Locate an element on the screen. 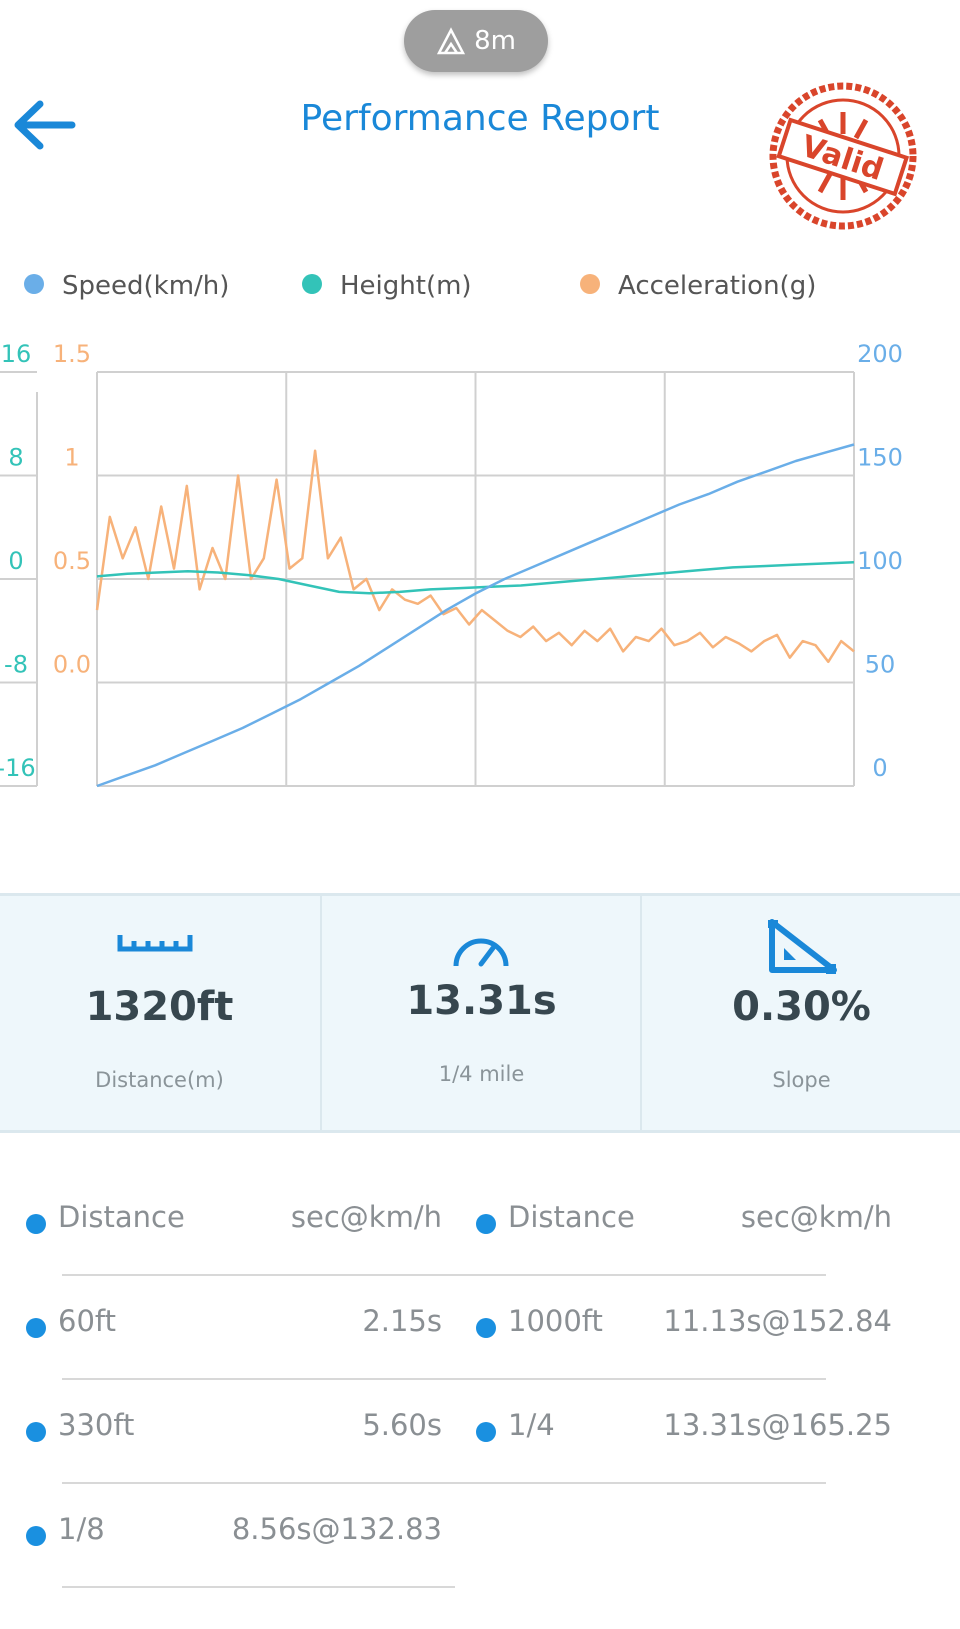 The image size is (960, 1629). stat-value: 1320ft is located at coordinates (159, 1007).